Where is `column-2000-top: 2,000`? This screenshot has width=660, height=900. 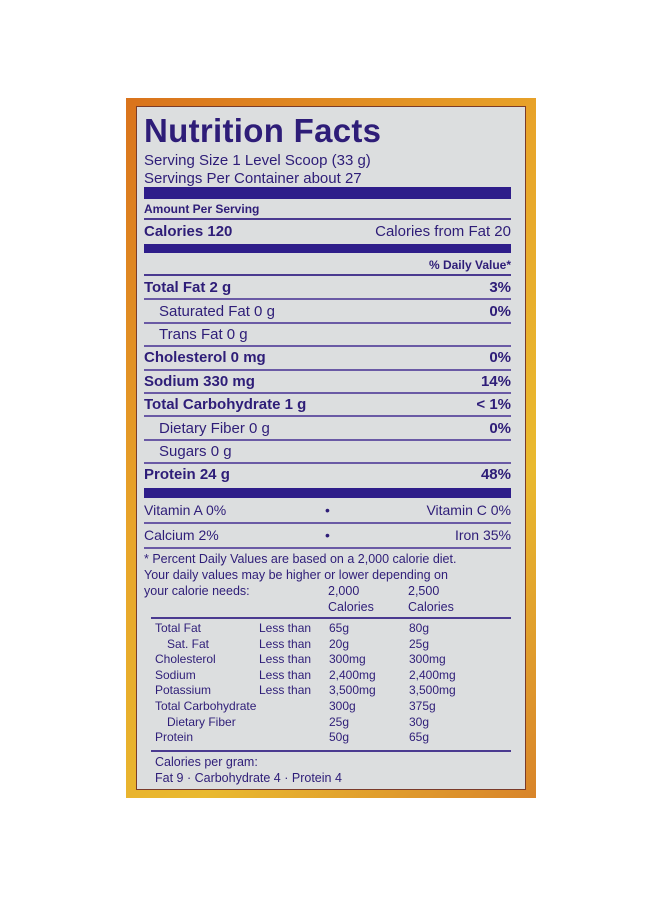 column-2000-top: 2,000 is located at coordinates (344, 591).